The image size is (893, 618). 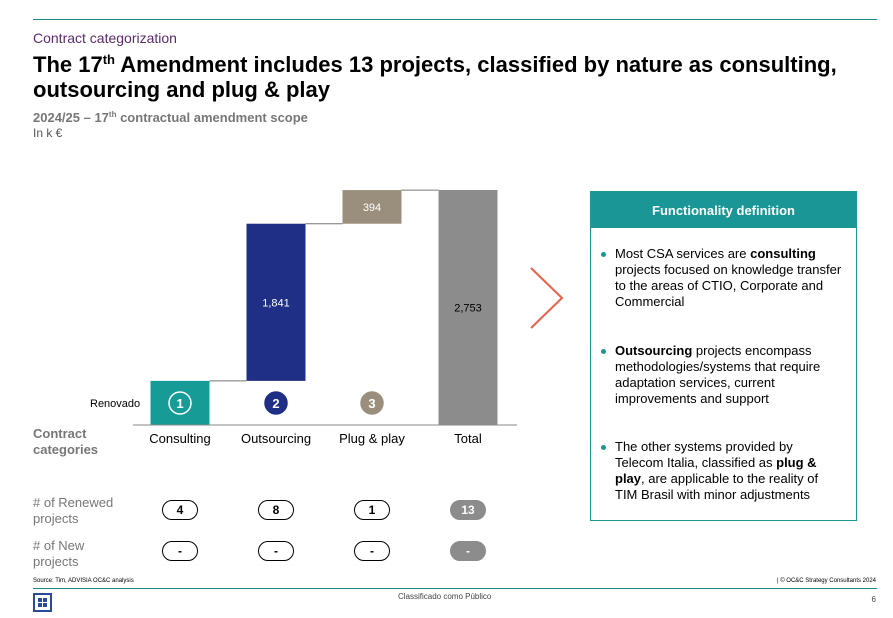 What do you see at coordinates (372, 510) in the screenshot?
I see `renewed-count-plug-play: 1` at bounding box center [372, 510].